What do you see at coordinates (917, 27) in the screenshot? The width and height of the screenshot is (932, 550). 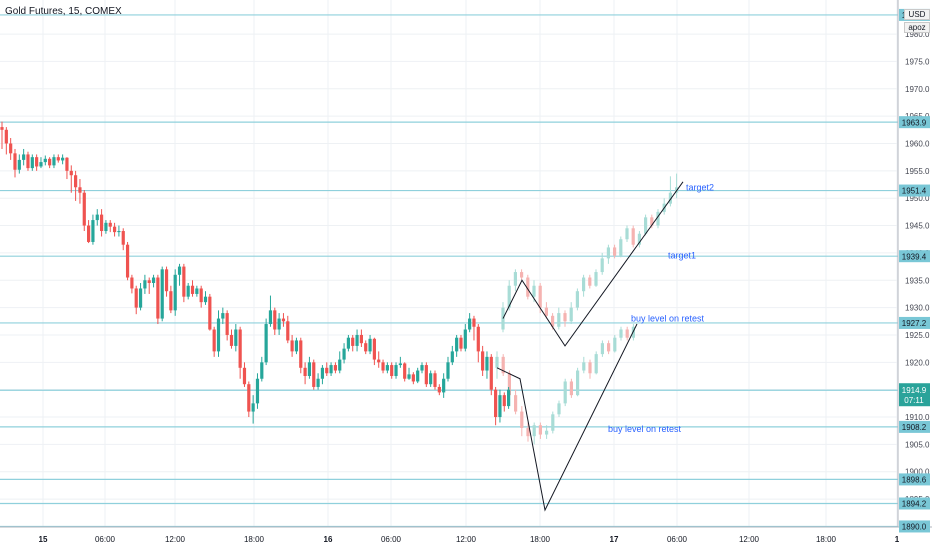 I see `scale-mode-label: apoz` at bounding box center [917, 27].